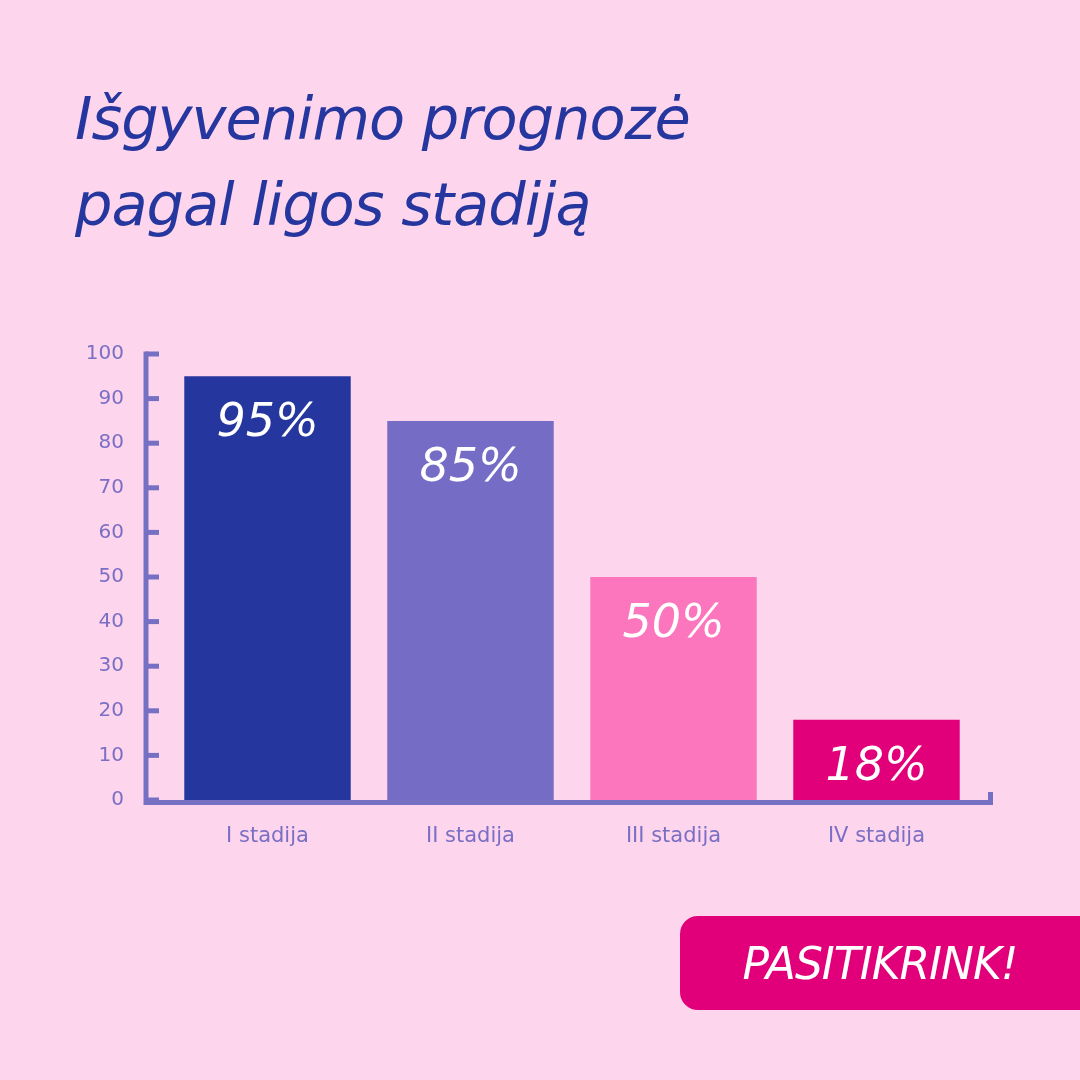 The width and height of the screenshot is (1080, 1080). What do you see at coordinates (880, 963) in the screenshot?
I see `text: PASITIKRINK!` at bounding box center [880, 963].